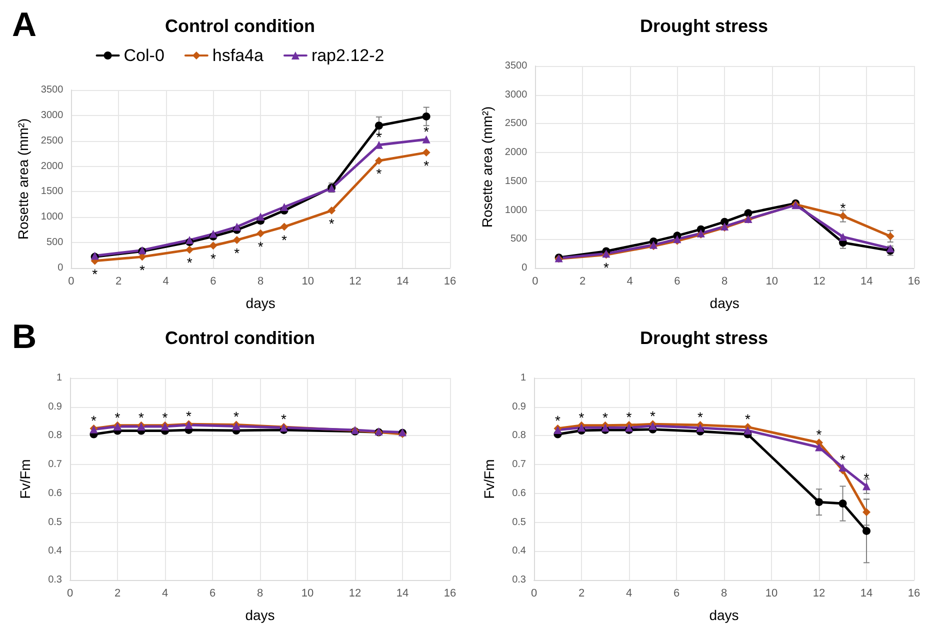 This screenshot has width=945, height=640. What do you see at coordinates (489, 479) in the screenshot?
I see `y-axis-title: Fv/Fm` at bounding box center [489, 479].